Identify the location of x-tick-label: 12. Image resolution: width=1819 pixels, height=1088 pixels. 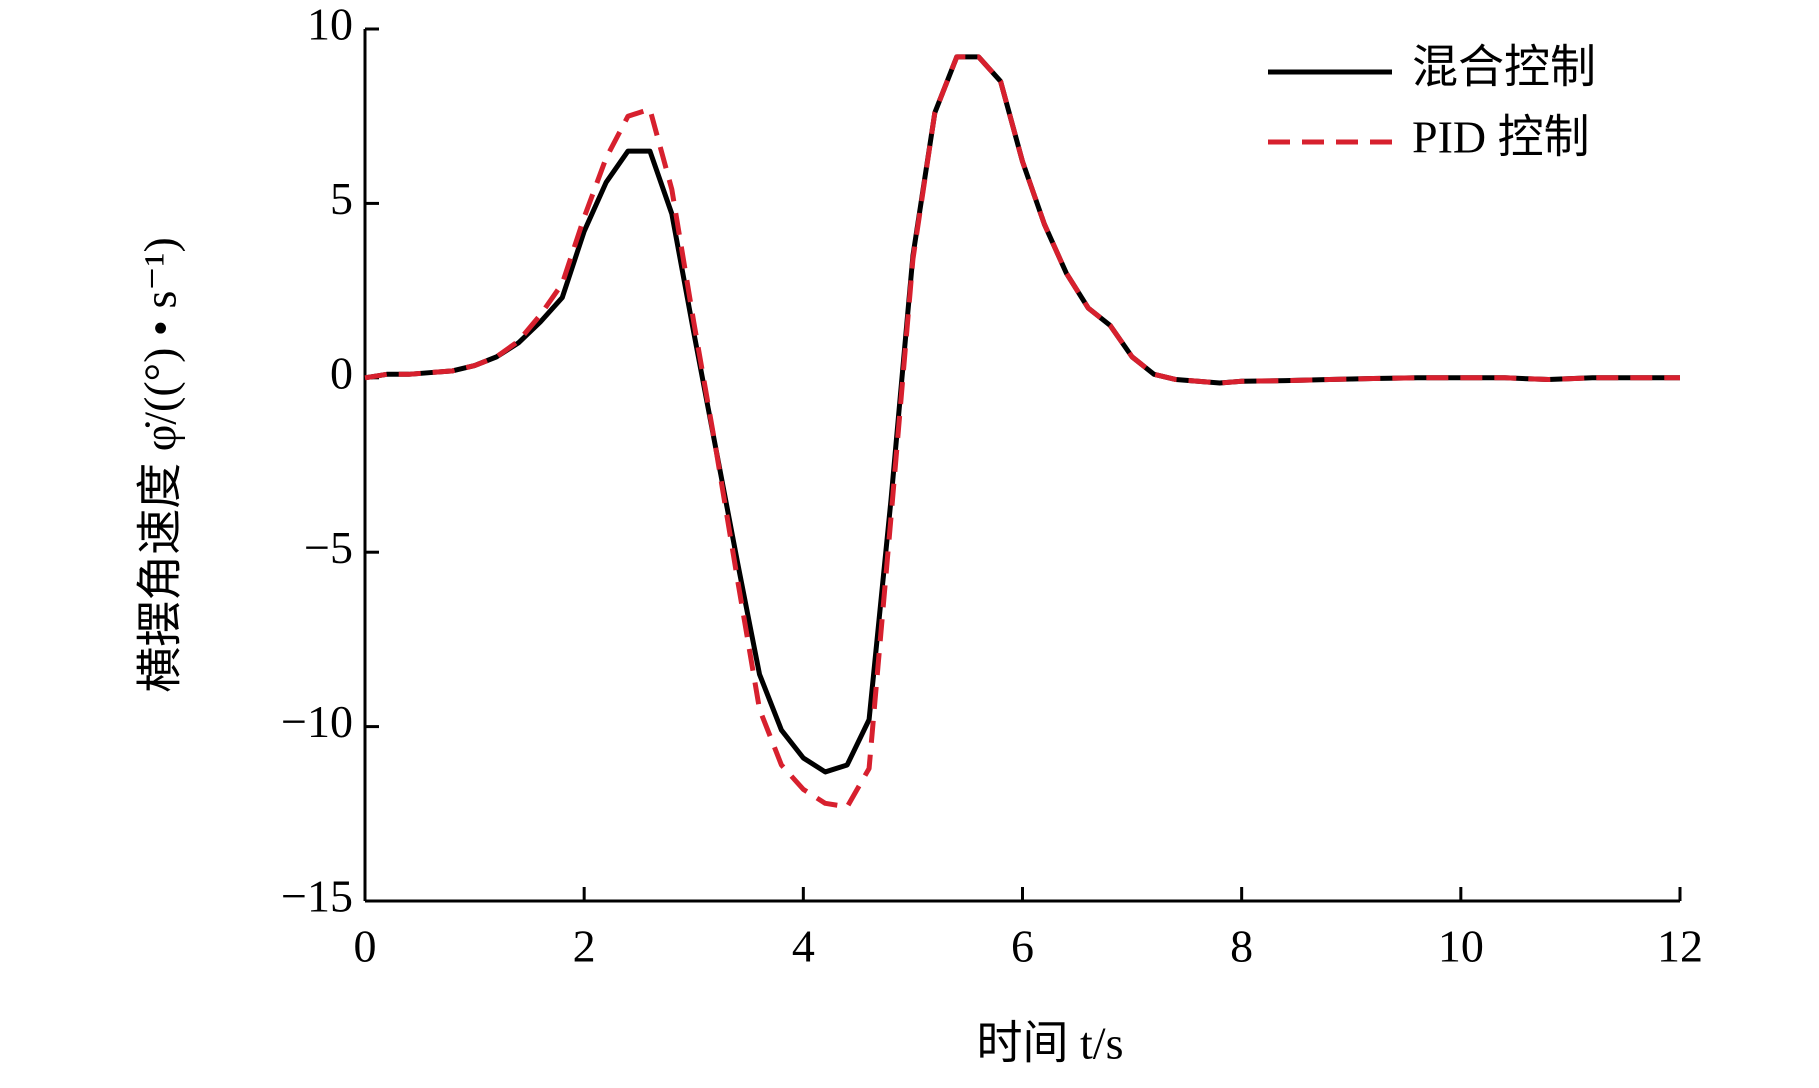
(1680, 946).